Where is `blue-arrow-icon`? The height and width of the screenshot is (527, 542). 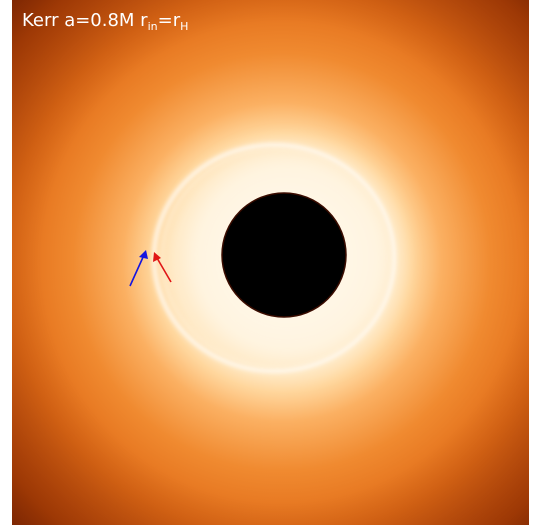 blue-arrow-icon is located at coordinates (138, 268).